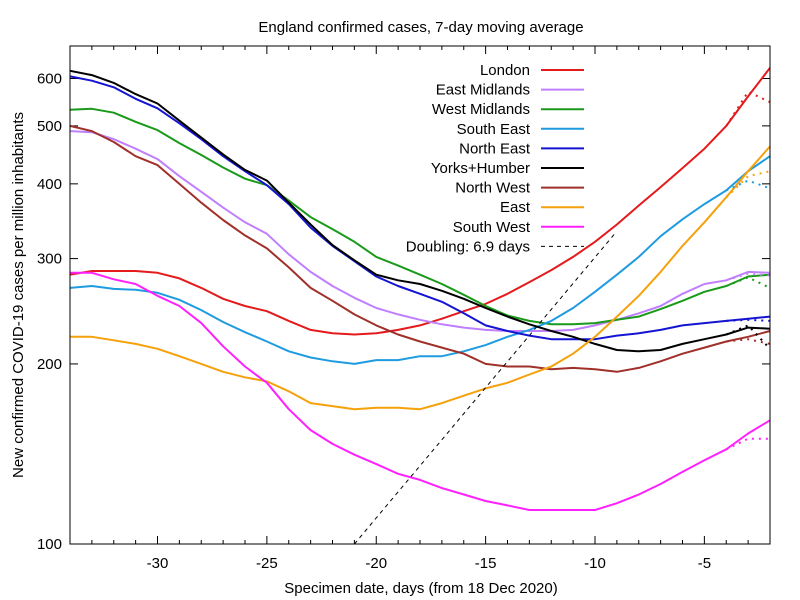 The image size is (800, 600). What do you see at coordinates (505, 70) in the screenshot?
I see `legend-label: London` at bounding box center [505, 70].